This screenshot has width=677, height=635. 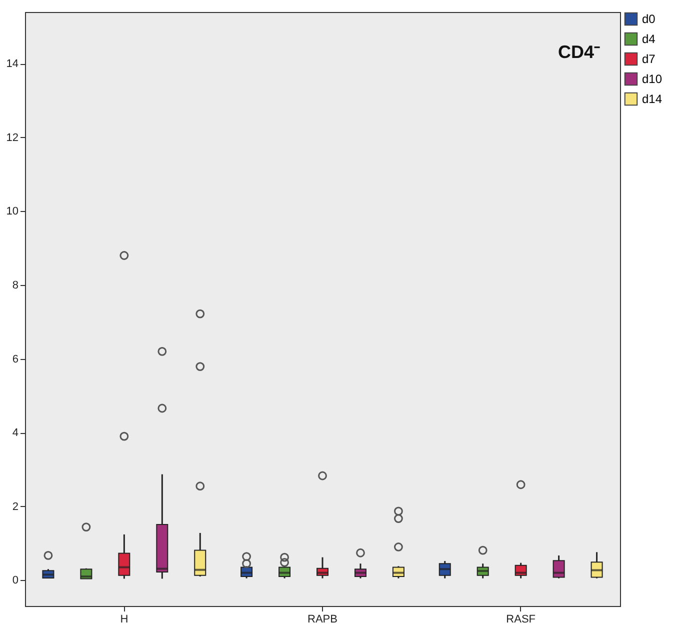 What do you see at coordinates (12, 64) in the screenshot?
I see `y-tick-label: 14` at bounding box center [12, 64].